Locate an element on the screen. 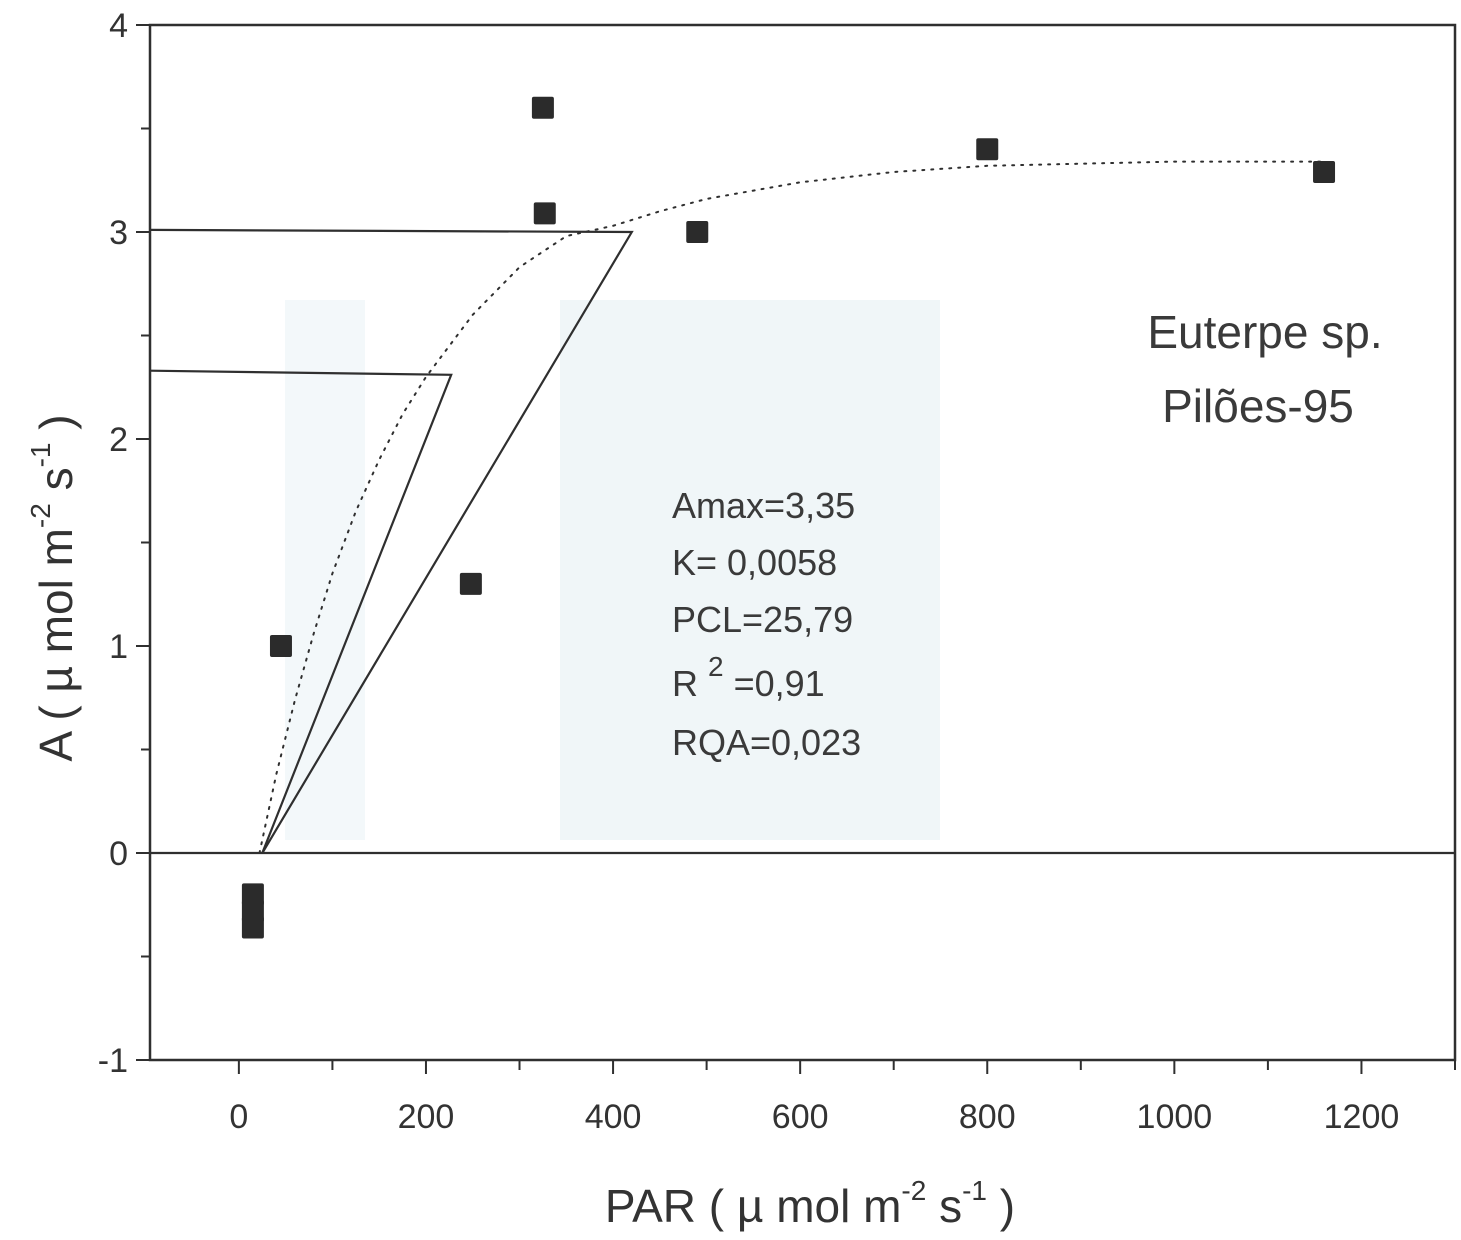  y-axis-ticks: -1 0 1 2 3 4 is located at coordinates (124, 543).